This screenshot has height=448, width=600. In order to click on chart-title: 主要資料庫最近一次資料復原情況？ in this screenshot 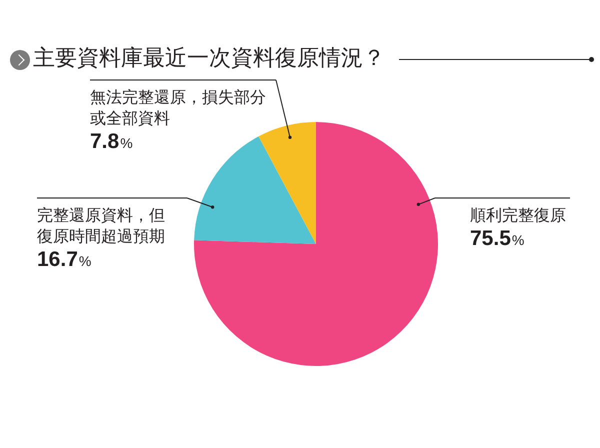, I will do `click(209, 57)`.